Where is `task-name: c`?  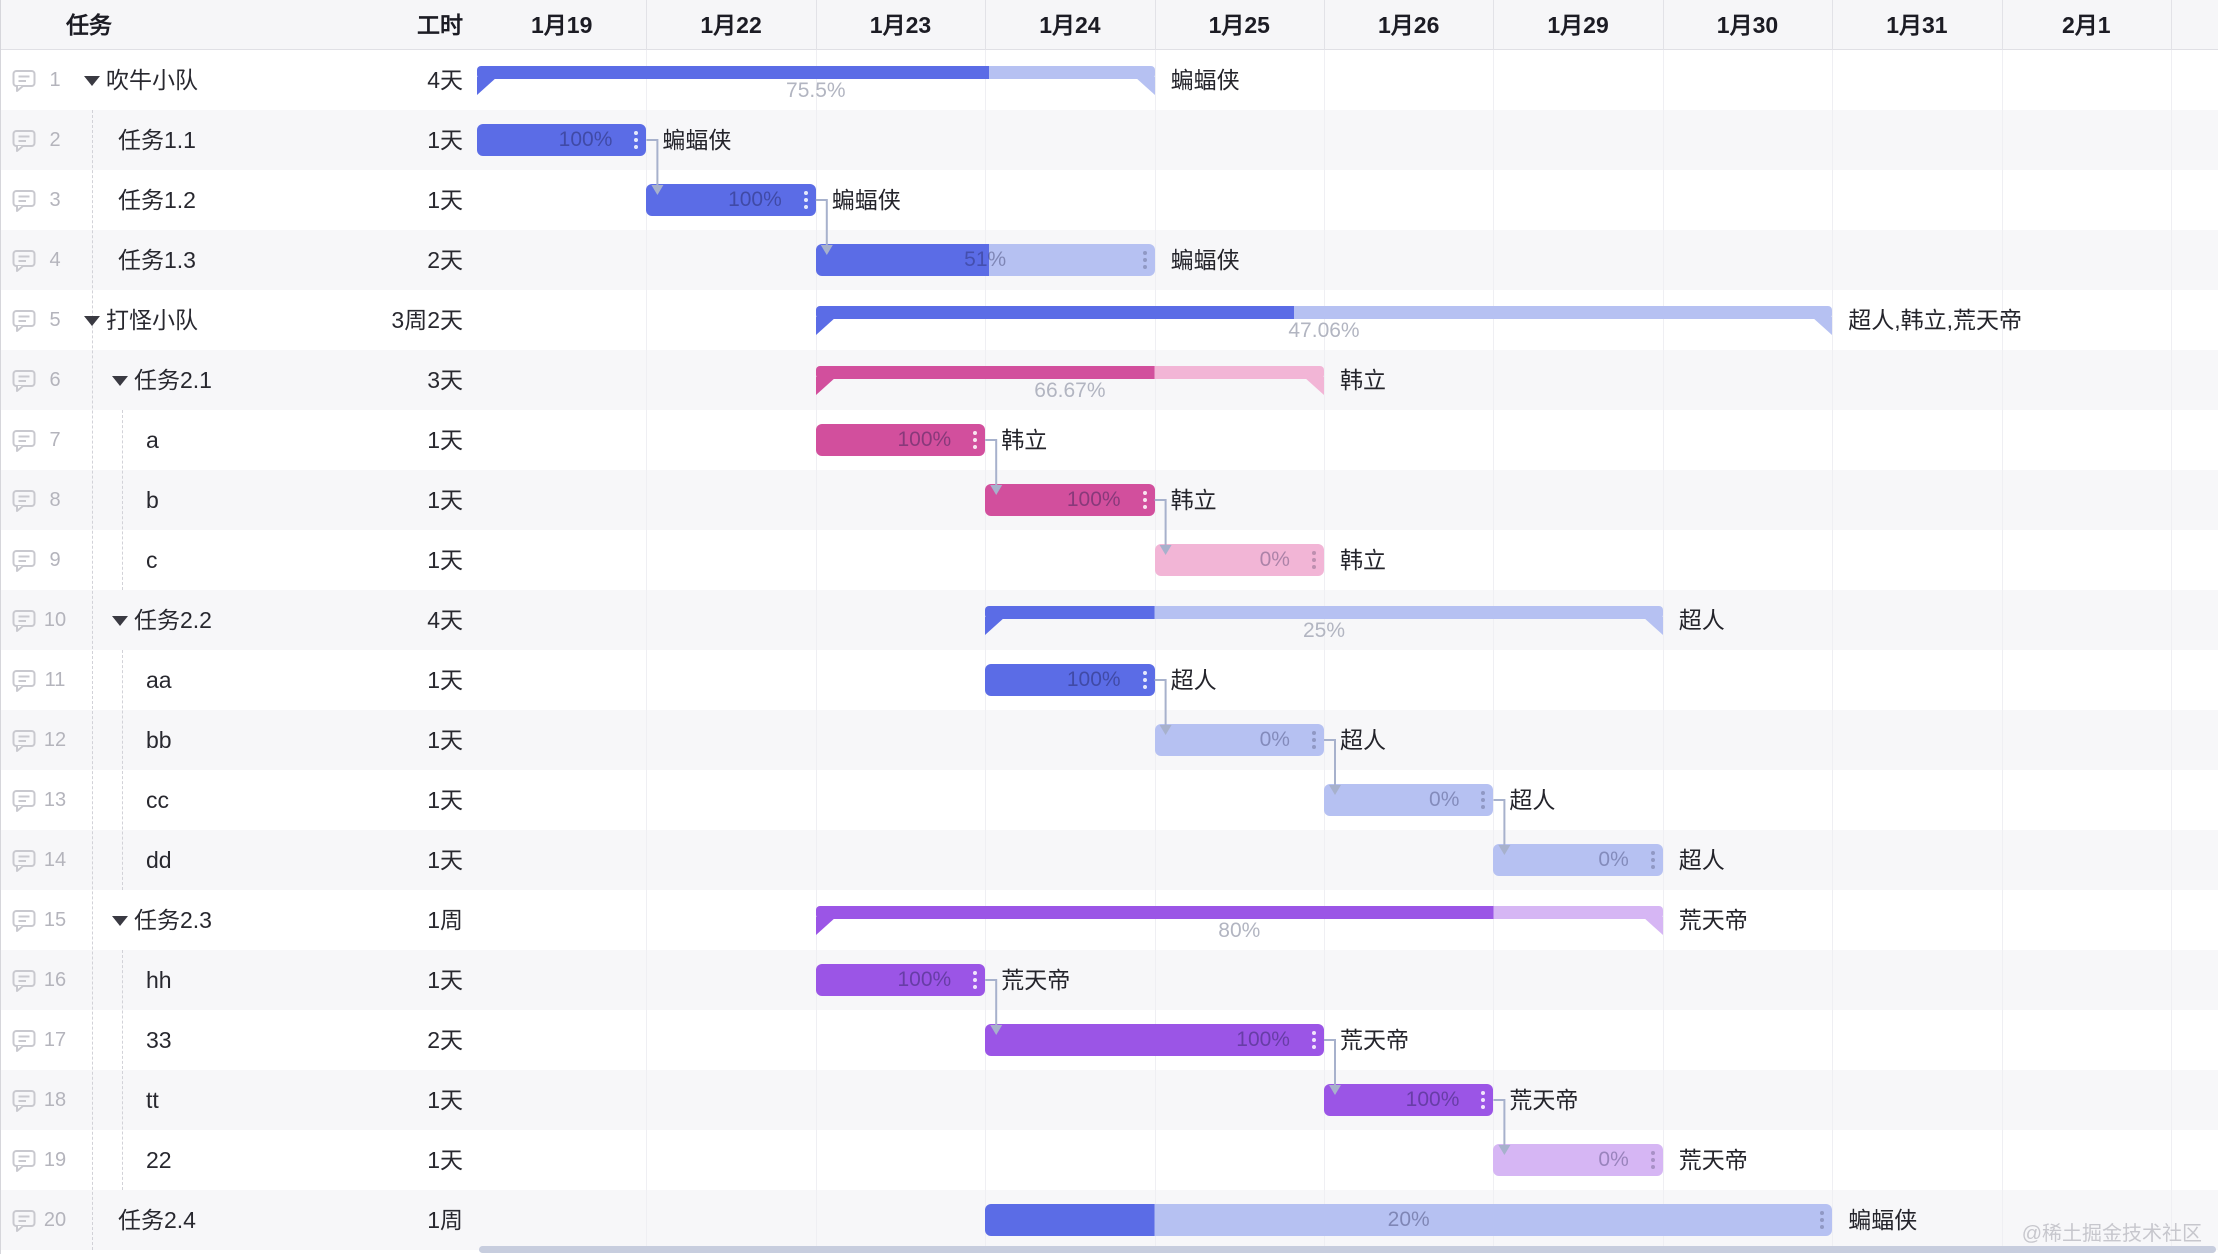 task-name: c is located at coordinates (152, 560).